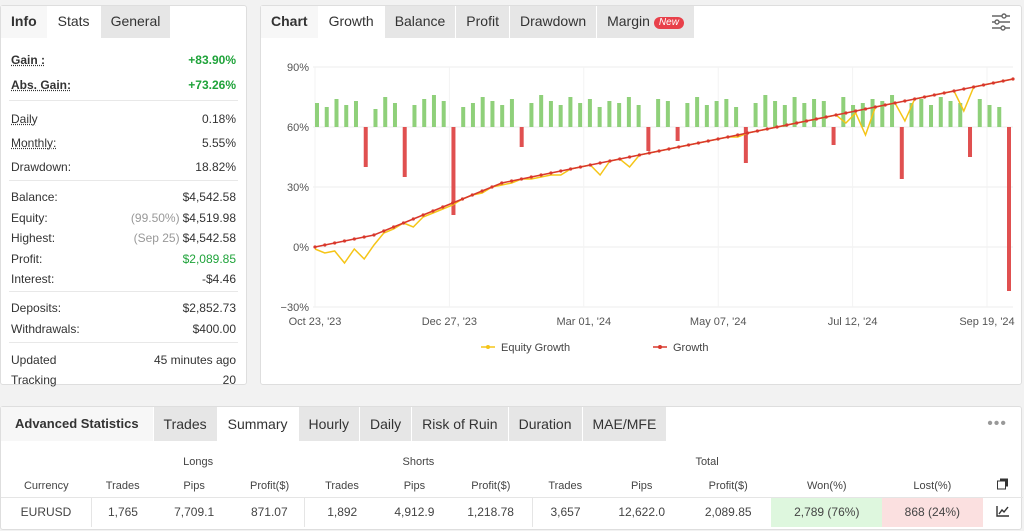 The width and height of the screenshot is (1024, 531). I want to click on tab-trades: Trades, so click(185, 424).